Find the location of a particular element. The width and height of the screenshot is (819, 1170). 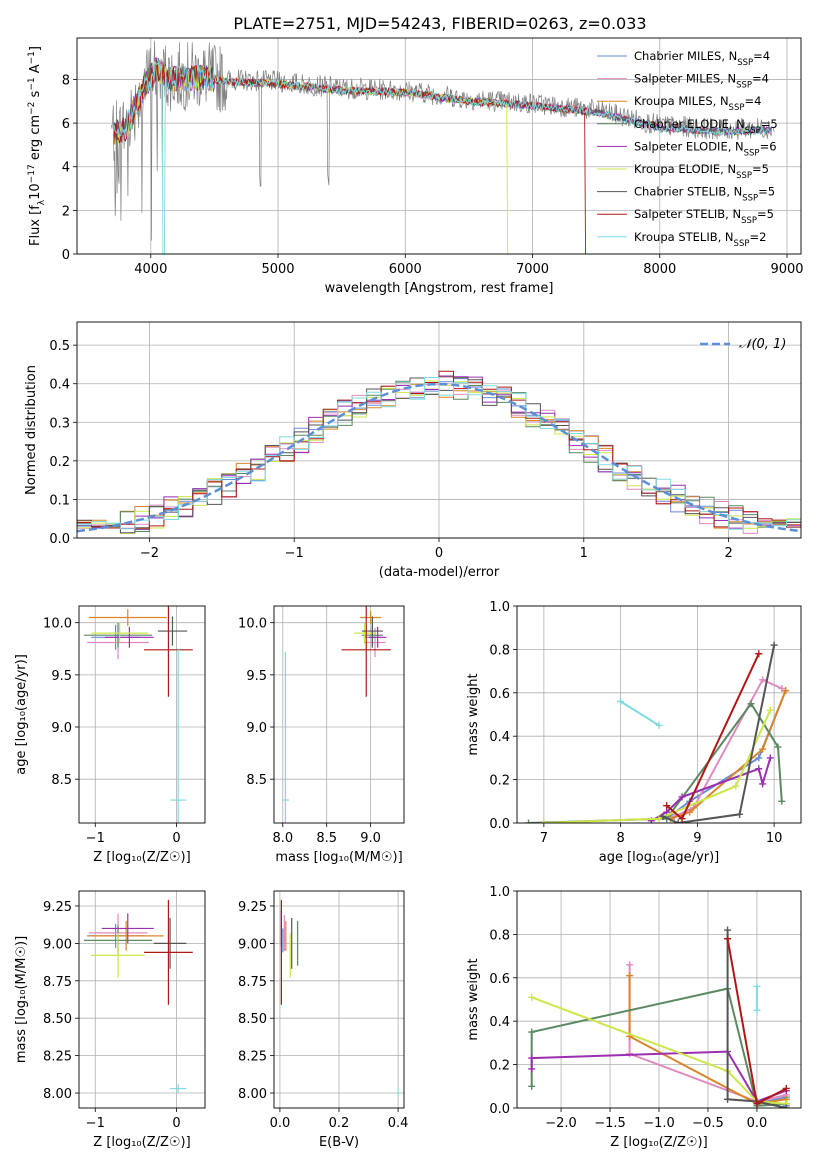

tick-label-x: 6000 is located at coordinates (405, 269).